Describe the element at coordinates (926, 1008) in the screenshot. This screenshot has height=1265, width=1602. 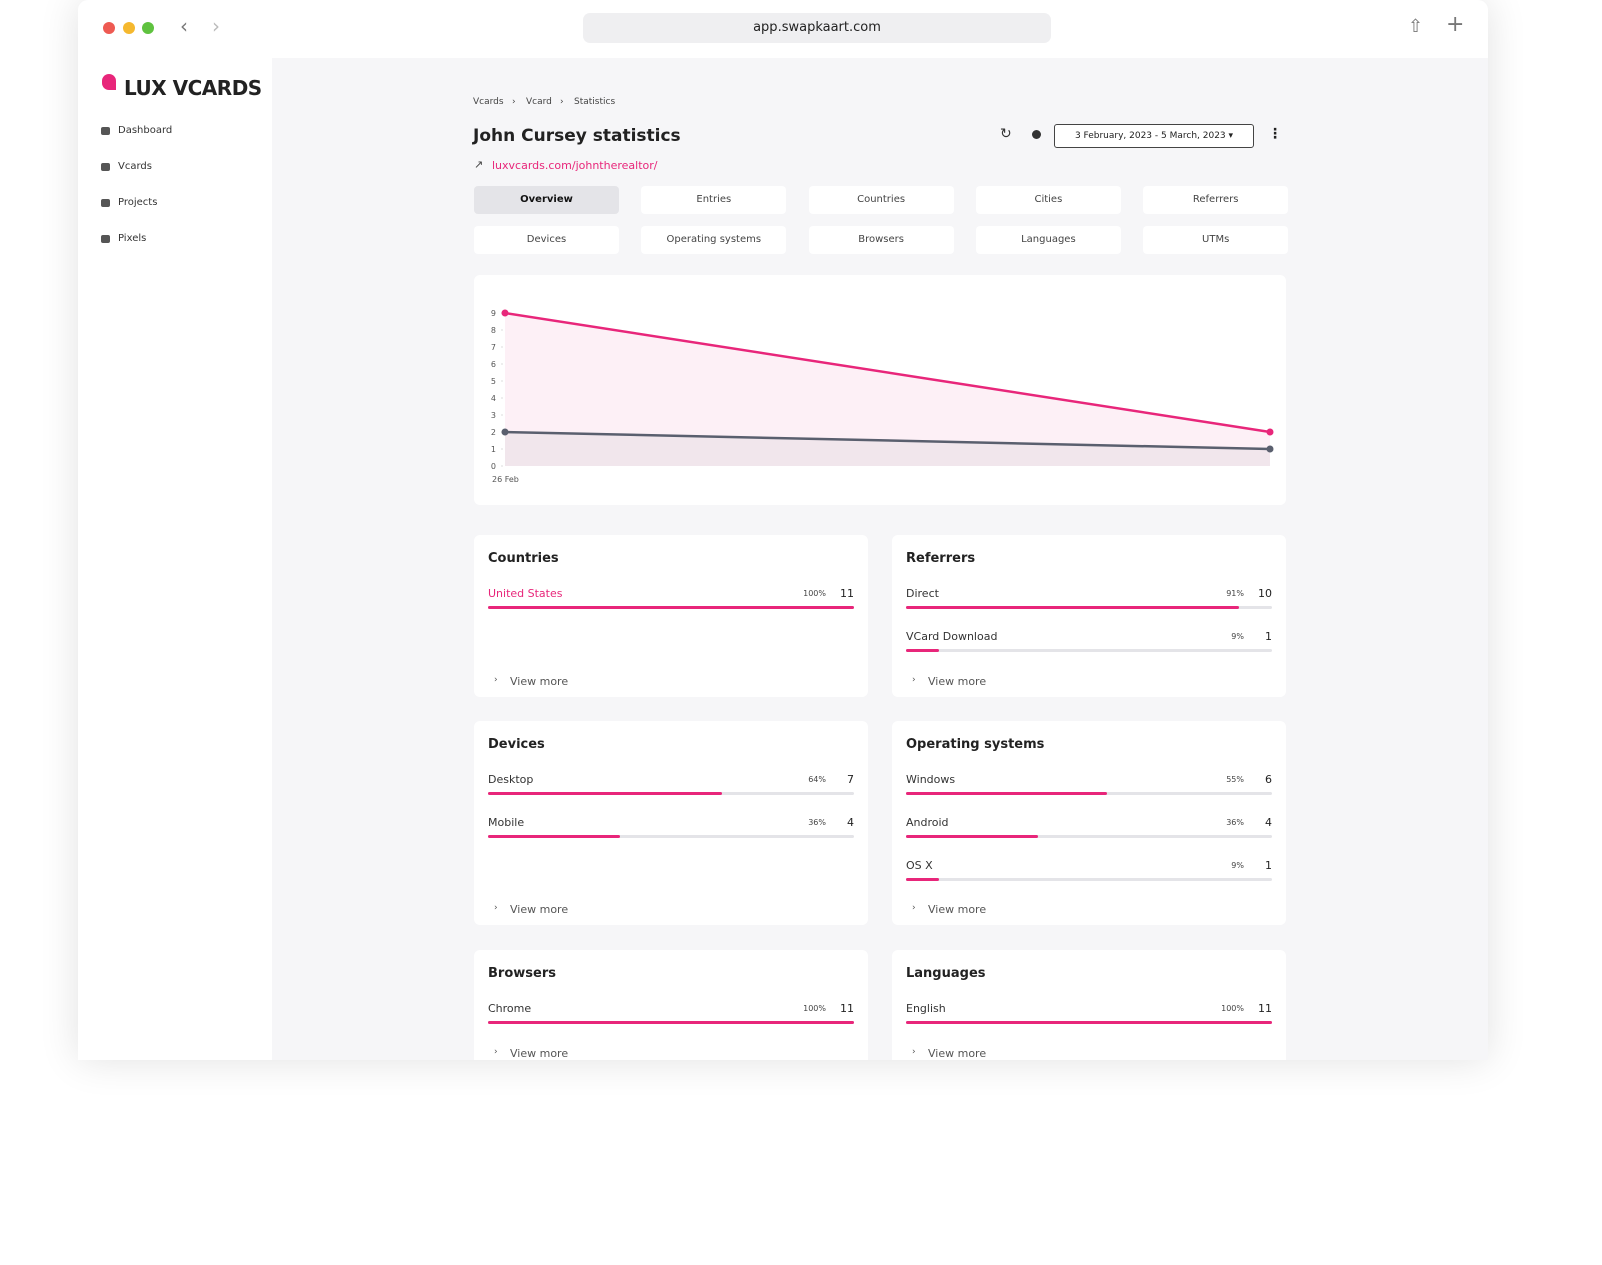
I see `item-name: English` at that location.